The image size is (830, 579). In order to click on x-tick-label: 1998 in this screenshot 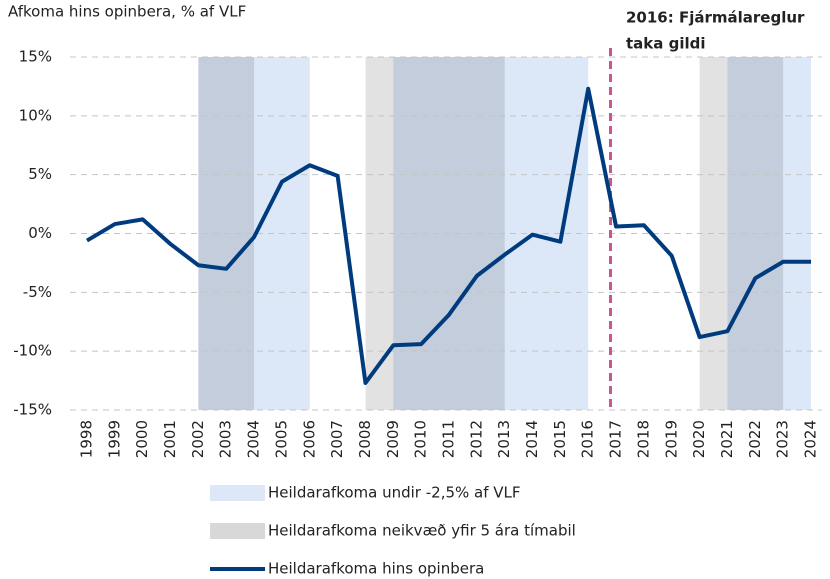, I will do `click(87, 439)`.